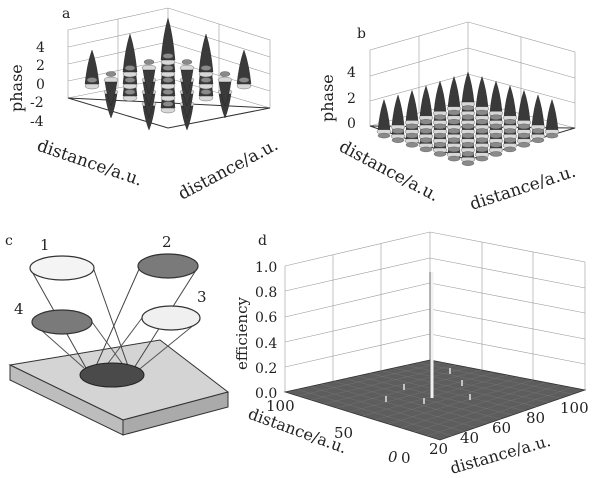  I want to click on panel-d-right-tick: 80, so click(535, 418).